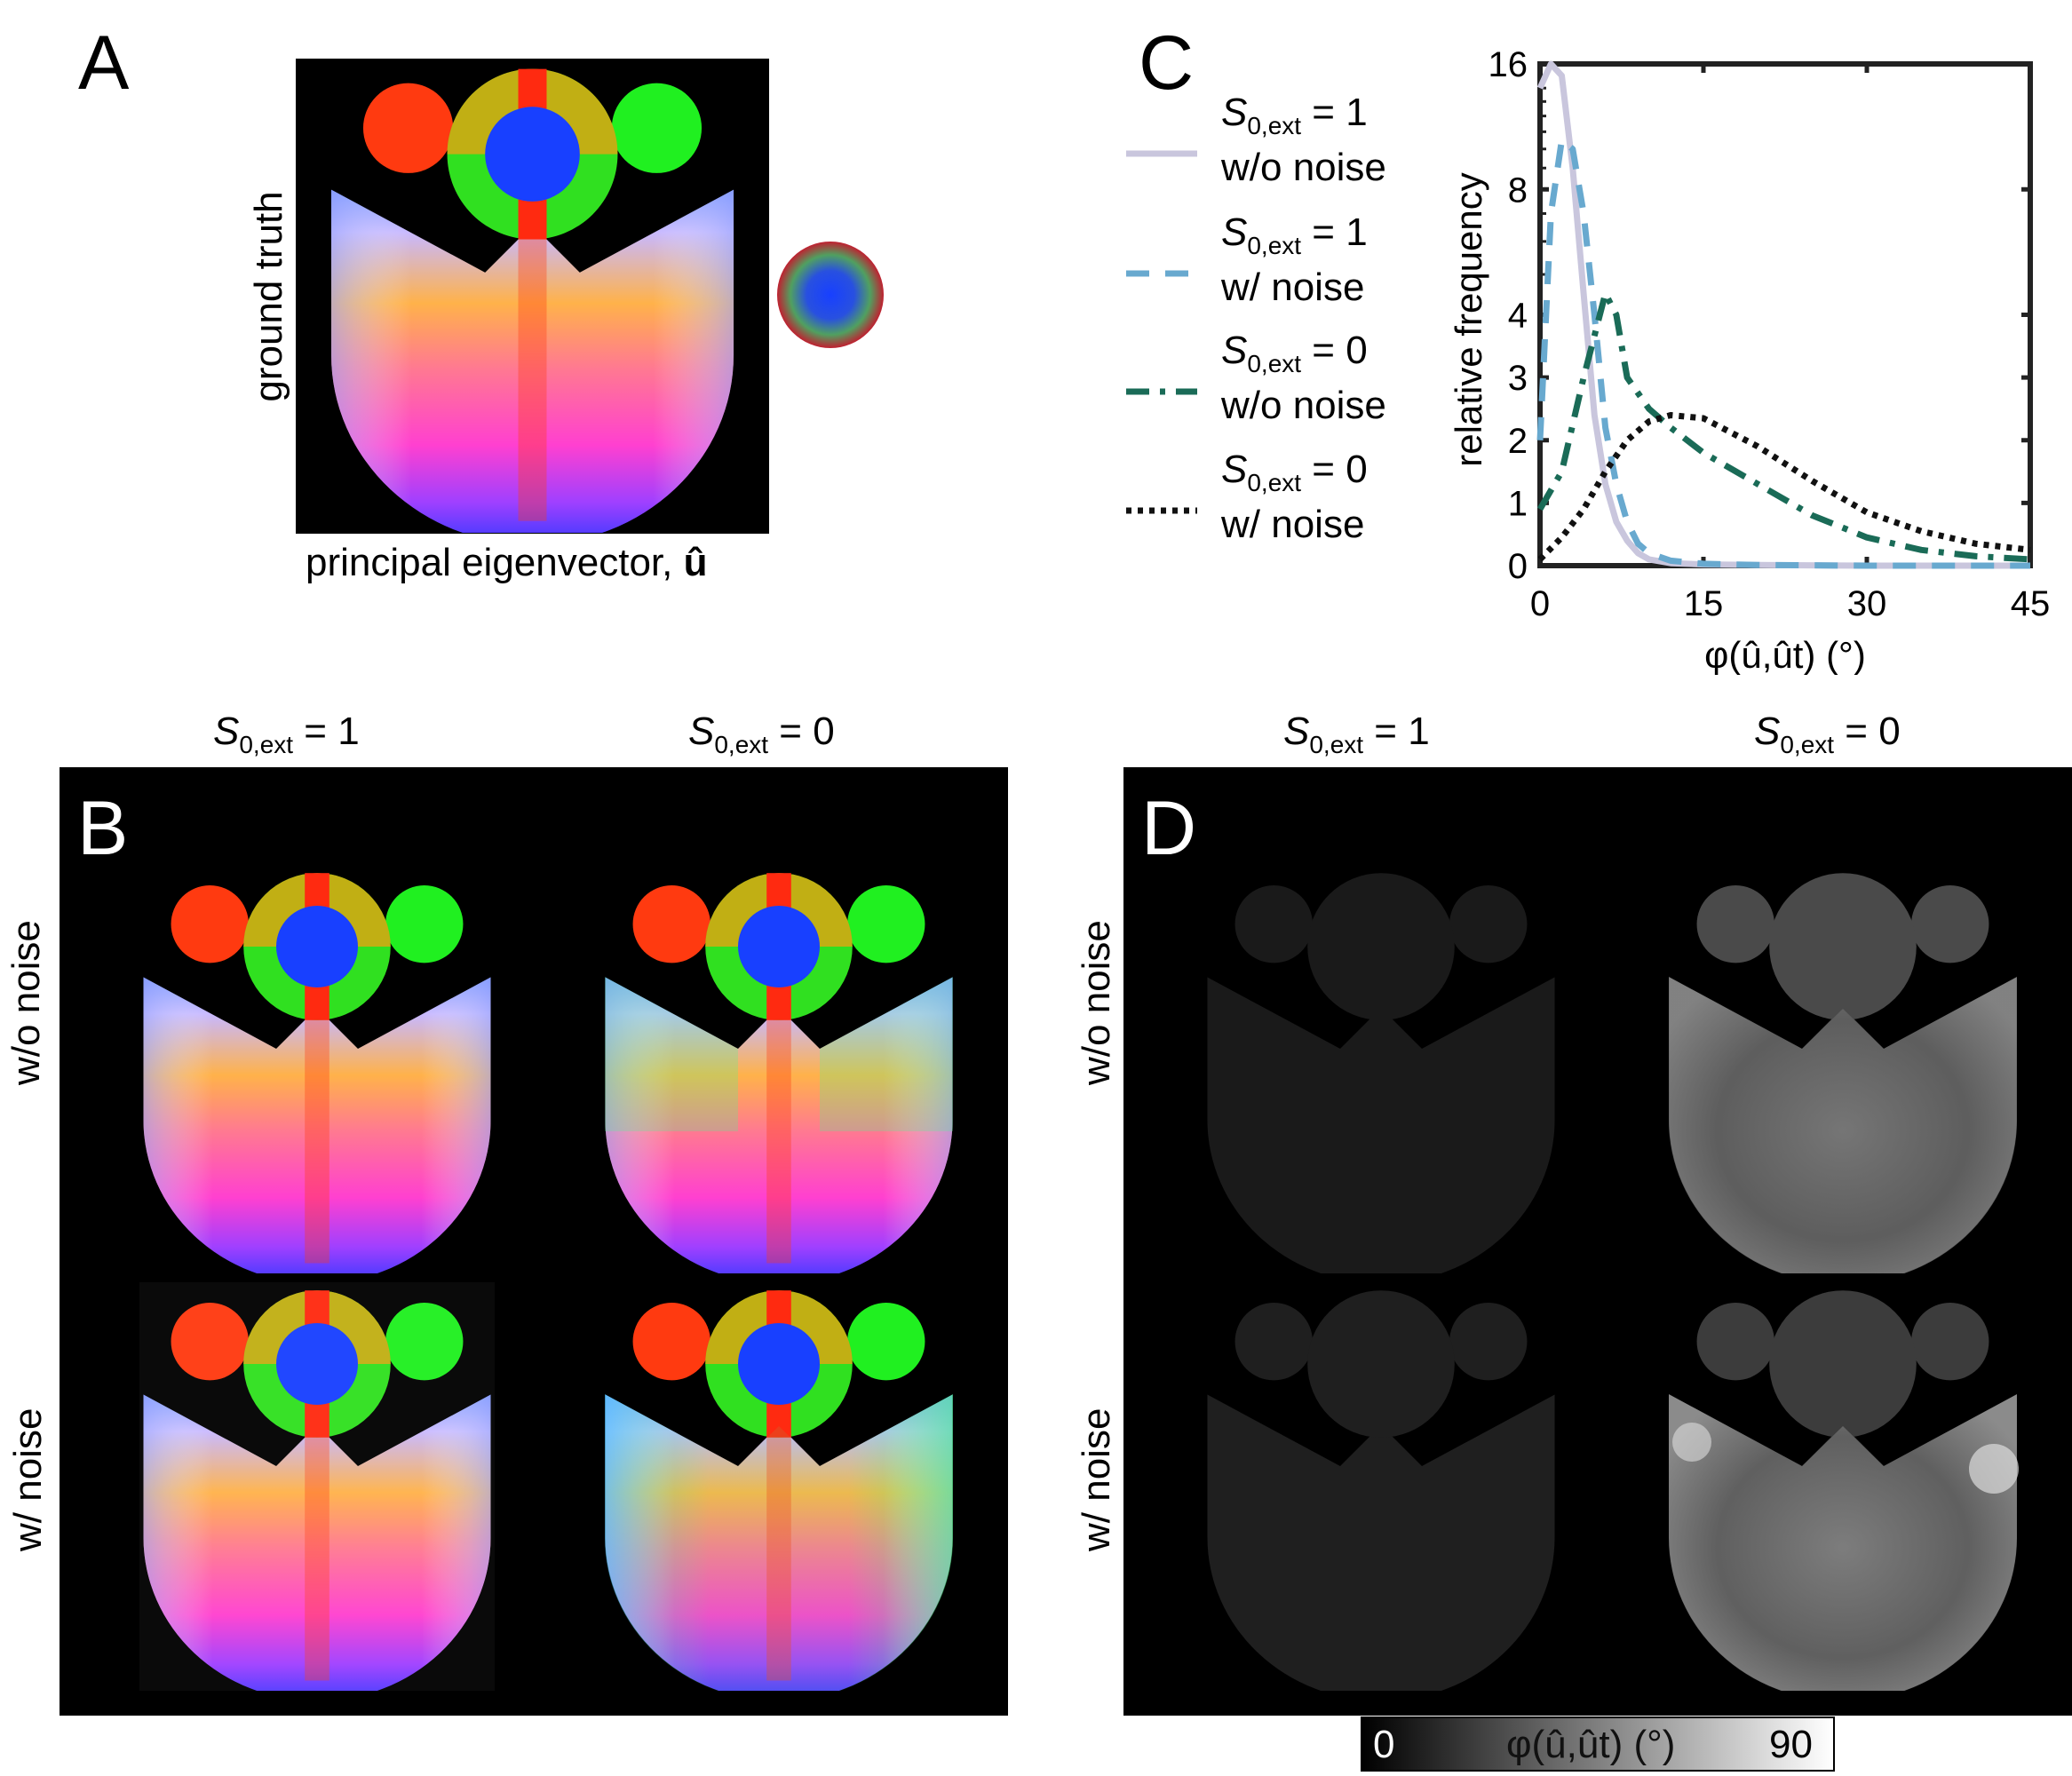  What do you see at coordinates (26, 1002) in the screenshot?
I see `panel-b-row1-label: w/o noise` at bounding box center [26, 1002].